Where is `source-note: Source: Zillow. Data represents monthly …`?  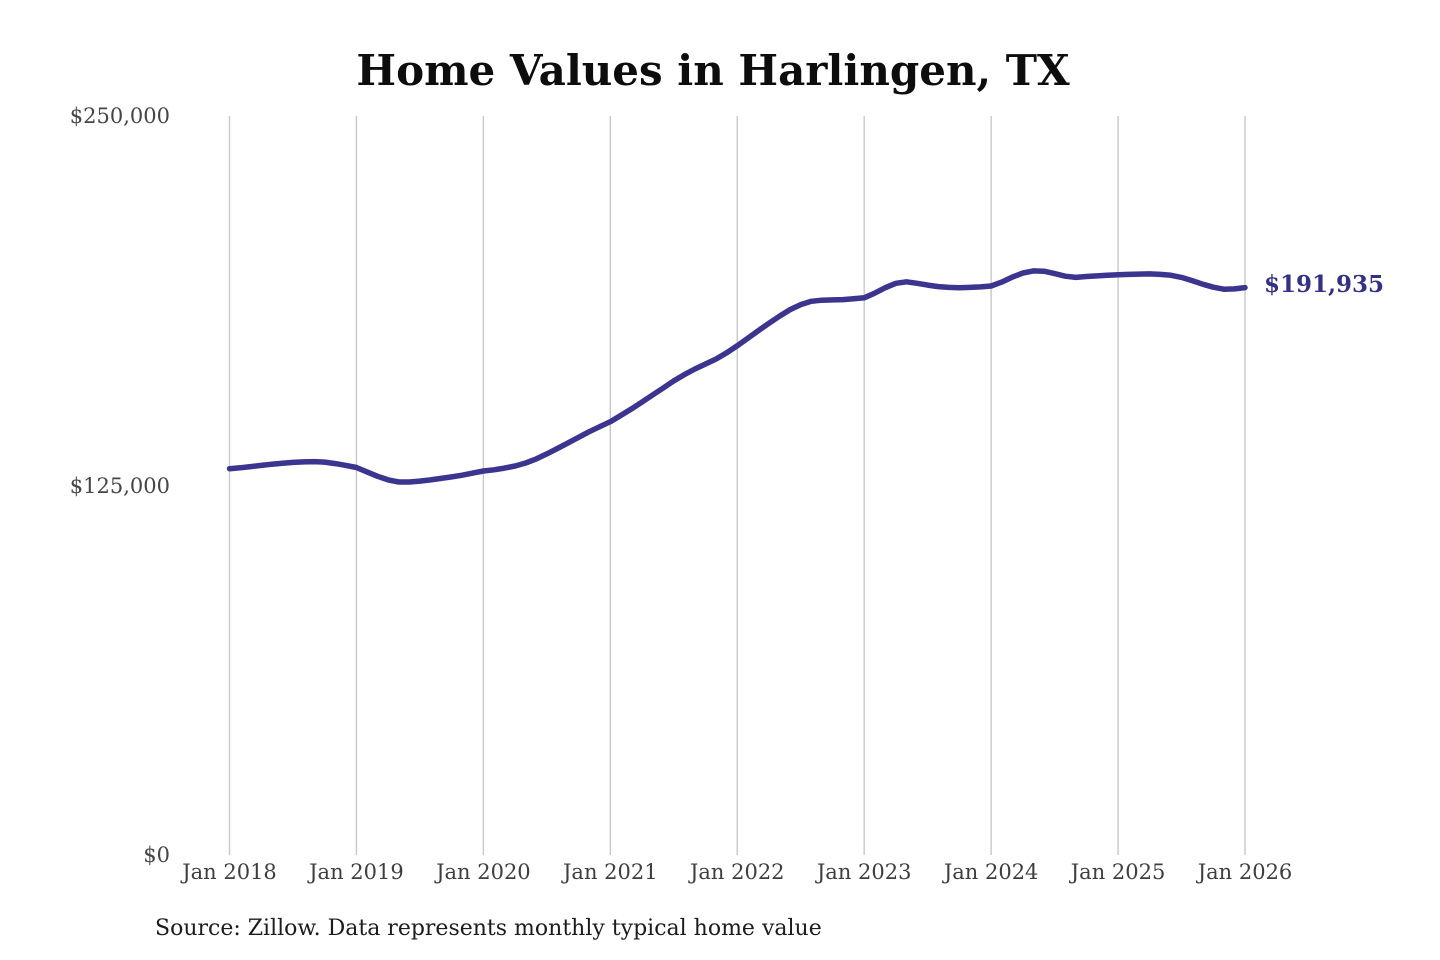 source-note: Source: Zillow. Data represents monthly … is located at coordinates (488, 928).